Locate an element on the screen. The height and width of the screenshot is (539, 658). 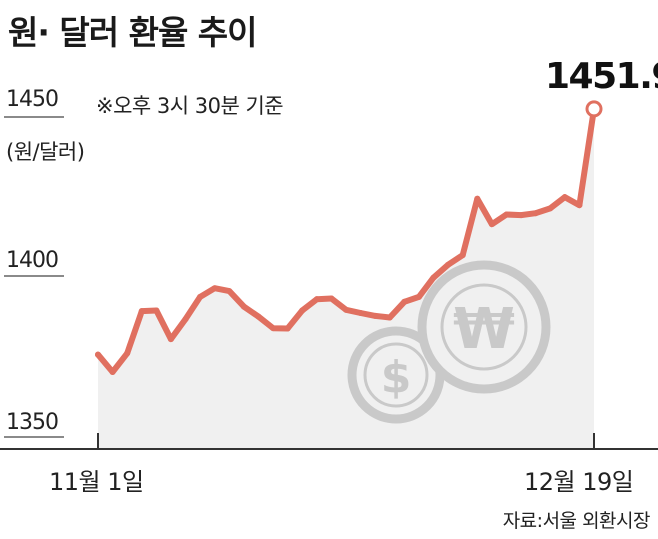
y-axis-unit-label: (원/달러) is located at coordinates (45, 152).